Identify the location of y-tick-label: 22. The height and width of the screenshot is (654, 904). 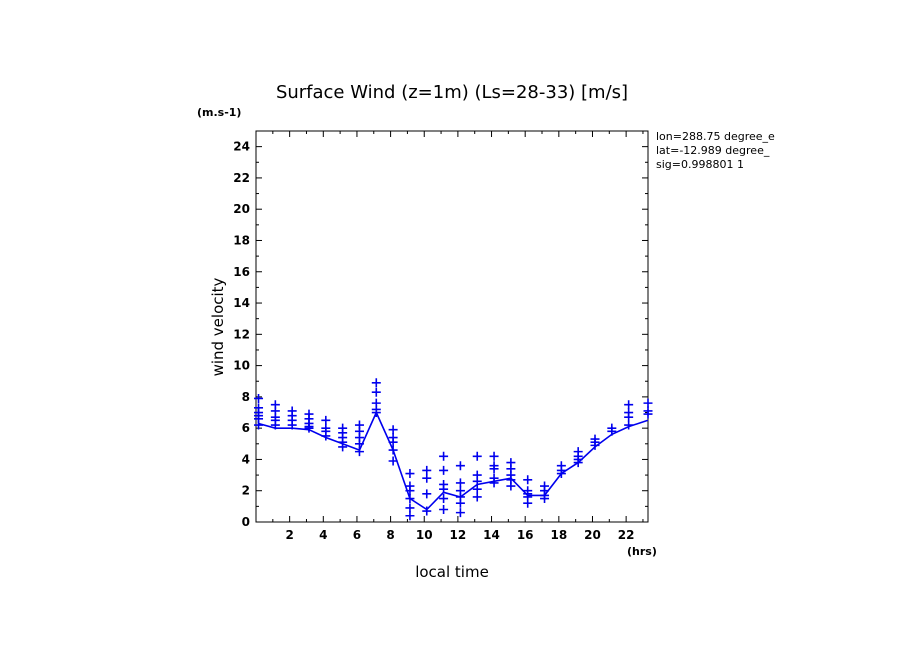
(241, 178).